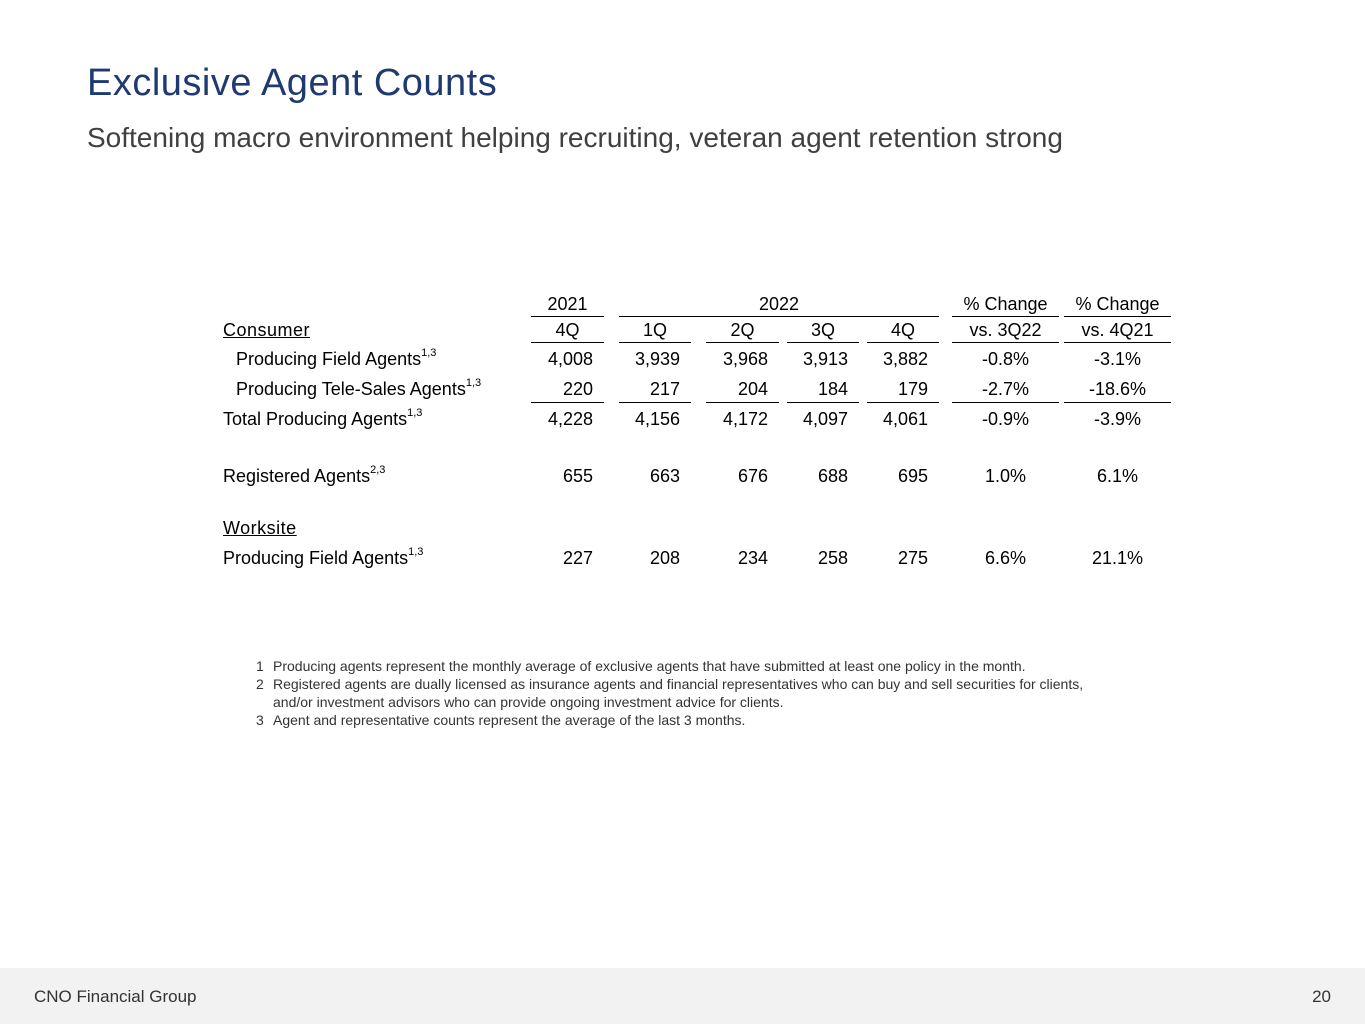 The width and height of the screenshot is (1365, 1024). What do you see at coordinates (570, 359) in the screenshot?
I see `table-cell: 4,008` at bounding box center [570, 359].